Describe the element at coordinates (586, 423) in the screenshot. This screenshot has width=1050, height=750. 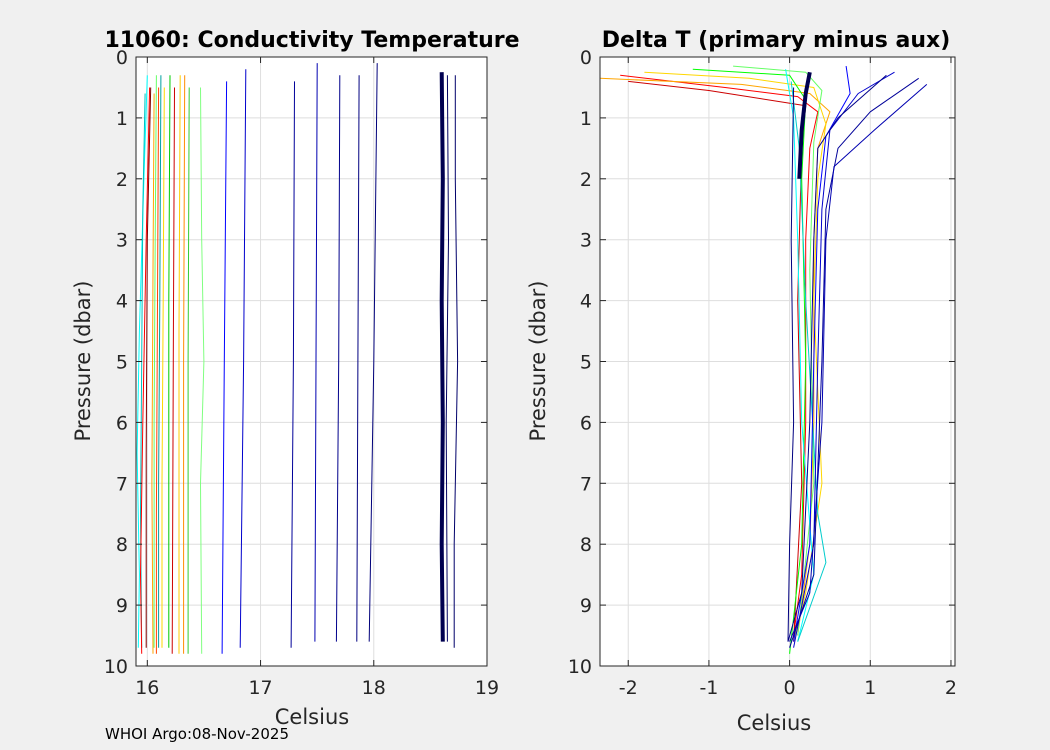
I see `right-ytick-label: 6` at that location.